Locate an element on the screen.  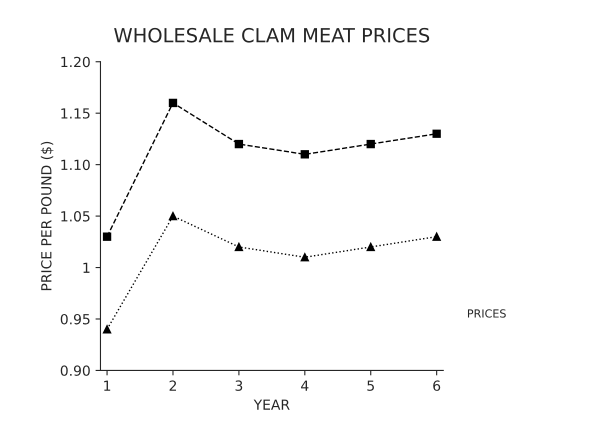
chart-title: WHOLESALE CLAM MEAT PRICES is located at coordinates (272, 35).